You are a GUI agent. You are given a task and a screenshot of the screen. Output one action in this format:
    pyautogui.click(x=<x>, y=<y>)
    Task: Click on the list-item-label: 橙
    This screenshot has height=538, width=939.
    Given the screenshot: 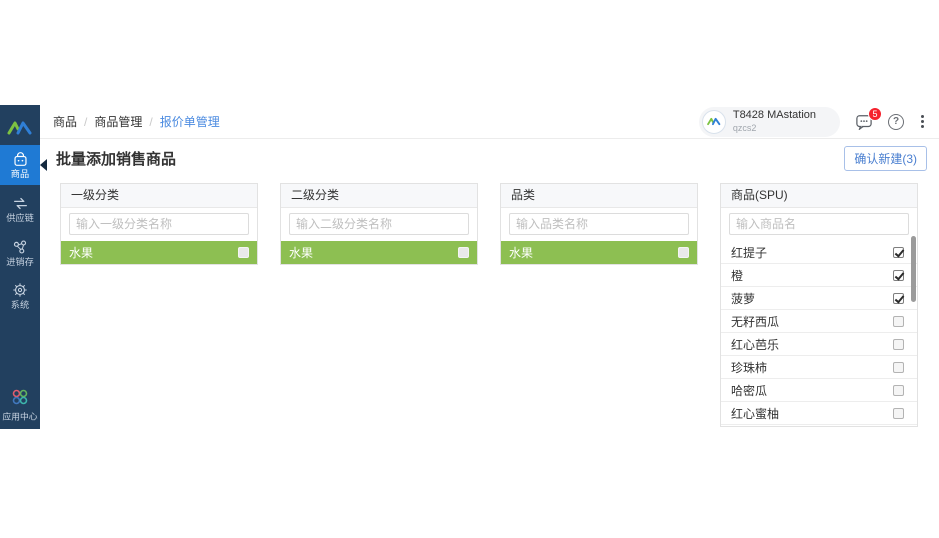 What is the action you would take?
    pyautogui.click(x=737, y=275)
    